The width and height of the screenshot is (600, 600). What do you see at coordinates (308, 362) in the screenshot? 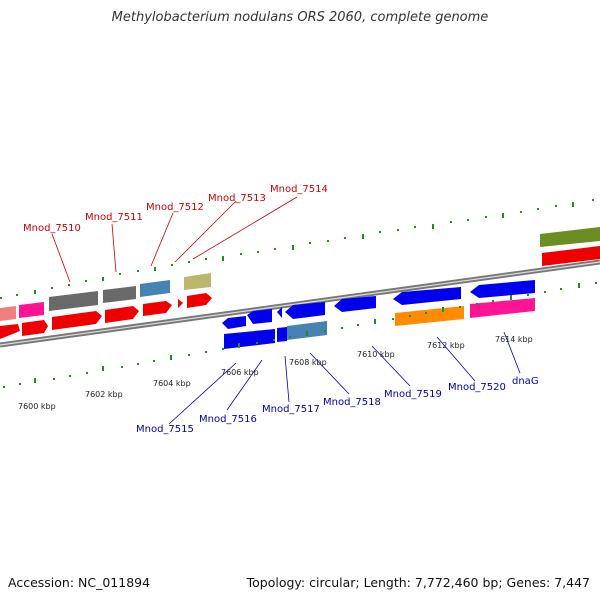
I see `scale-label: 7608 kbp` at bounding box center [308, 362].